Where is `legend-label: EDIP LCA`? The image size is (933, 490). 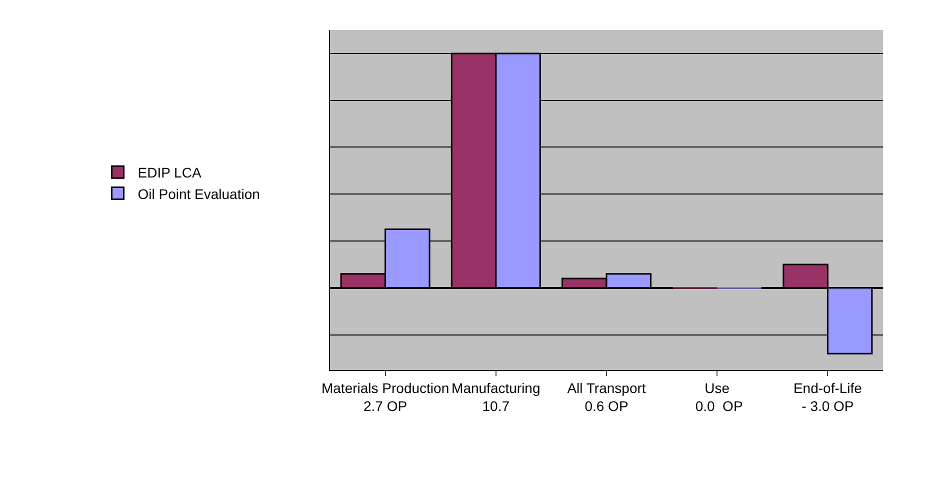
legend-label: EDIP LCA is located at coordinates (170, 172).